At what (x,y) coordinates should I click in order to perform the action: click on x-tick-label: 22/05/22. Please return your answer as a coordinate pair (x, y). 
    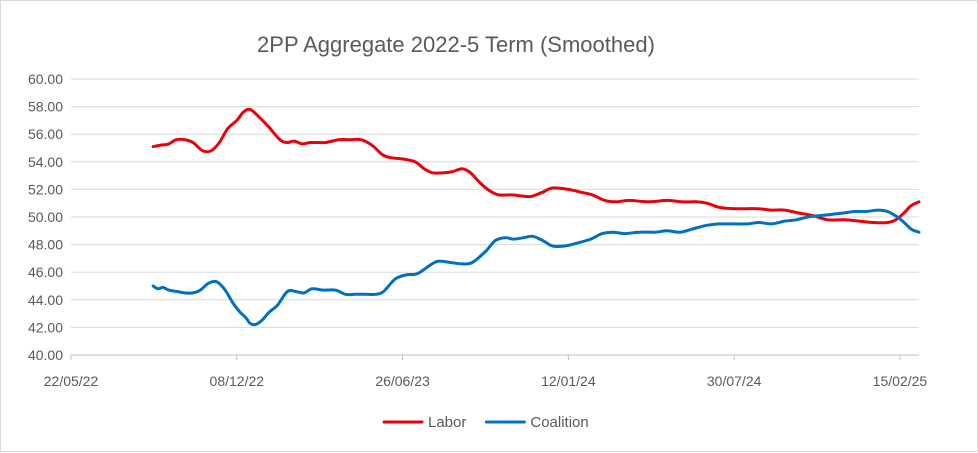
    Looking at the image, I should click on (71, 381).